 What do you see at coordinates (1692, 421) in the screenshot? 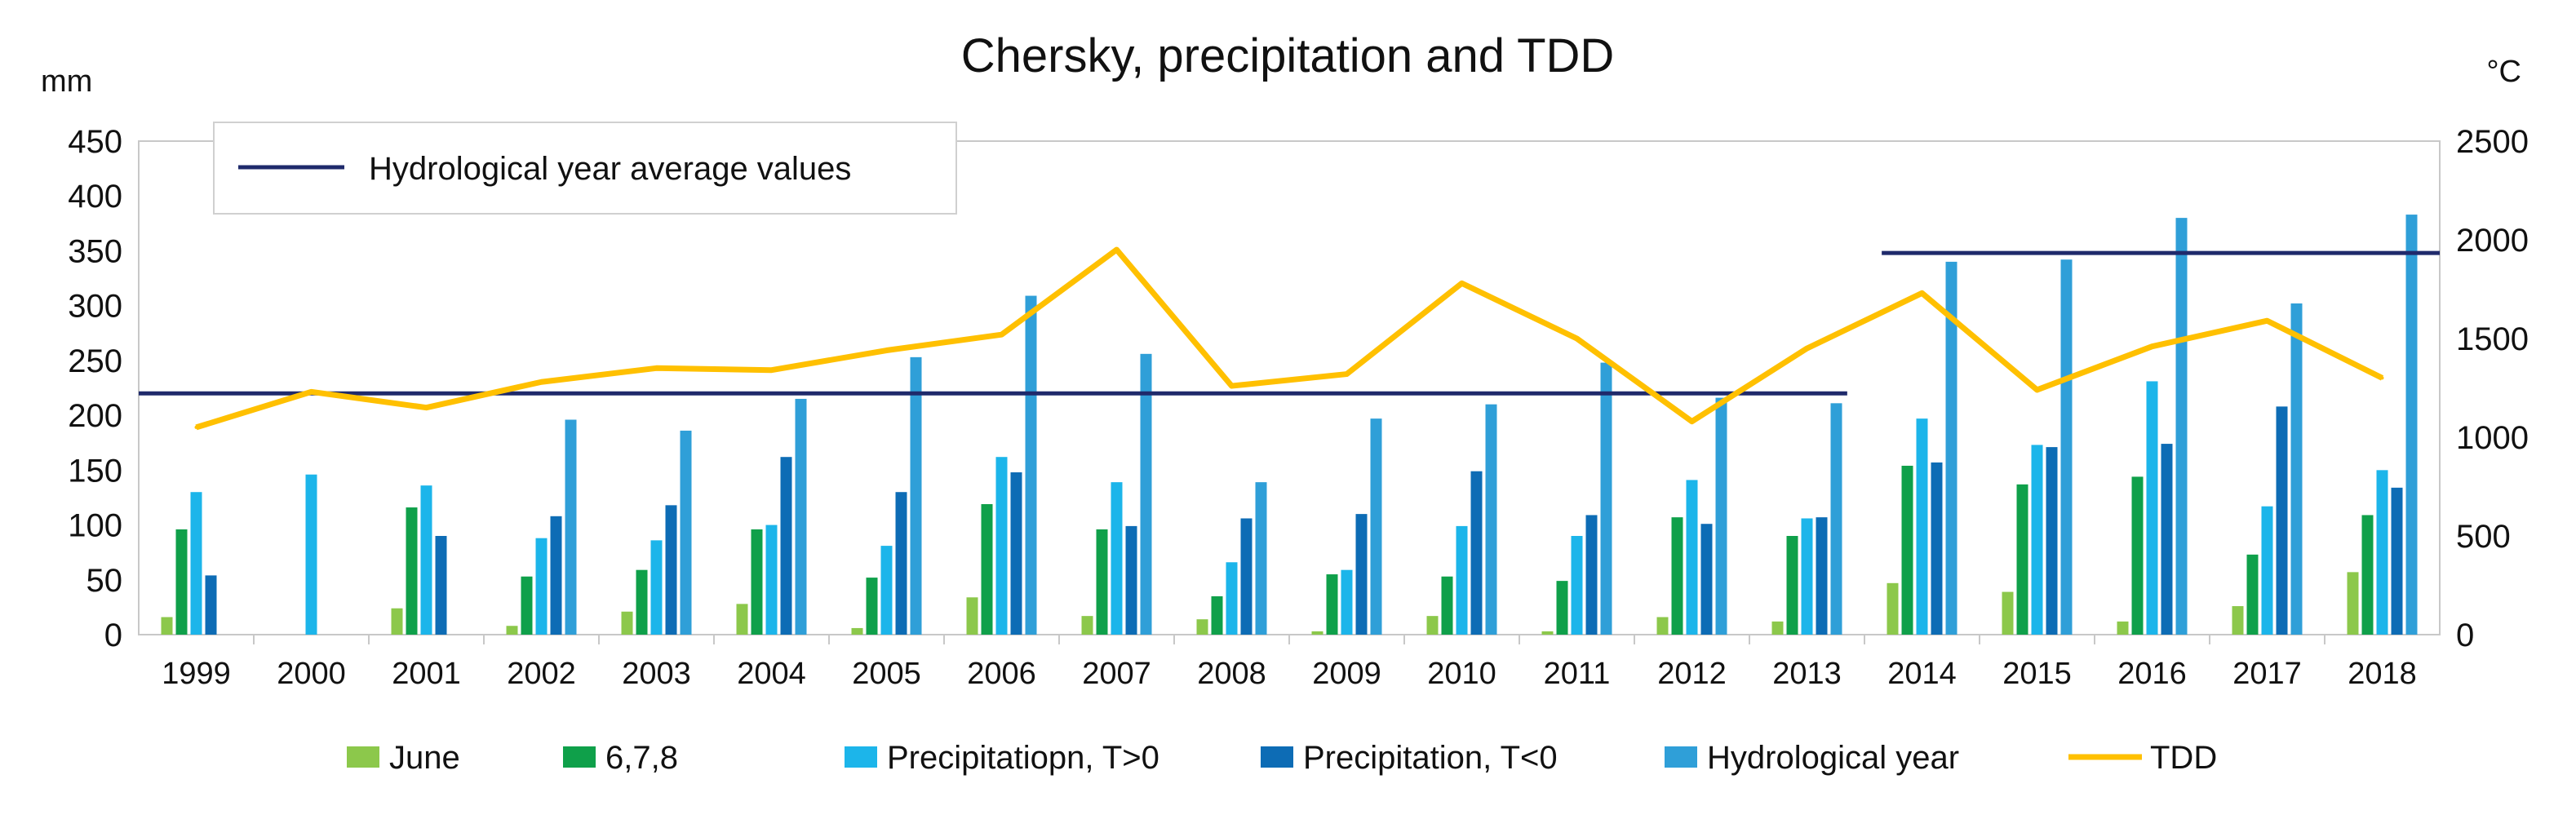
I see `tdd-point-2012` at bounding box center [1692, 421].